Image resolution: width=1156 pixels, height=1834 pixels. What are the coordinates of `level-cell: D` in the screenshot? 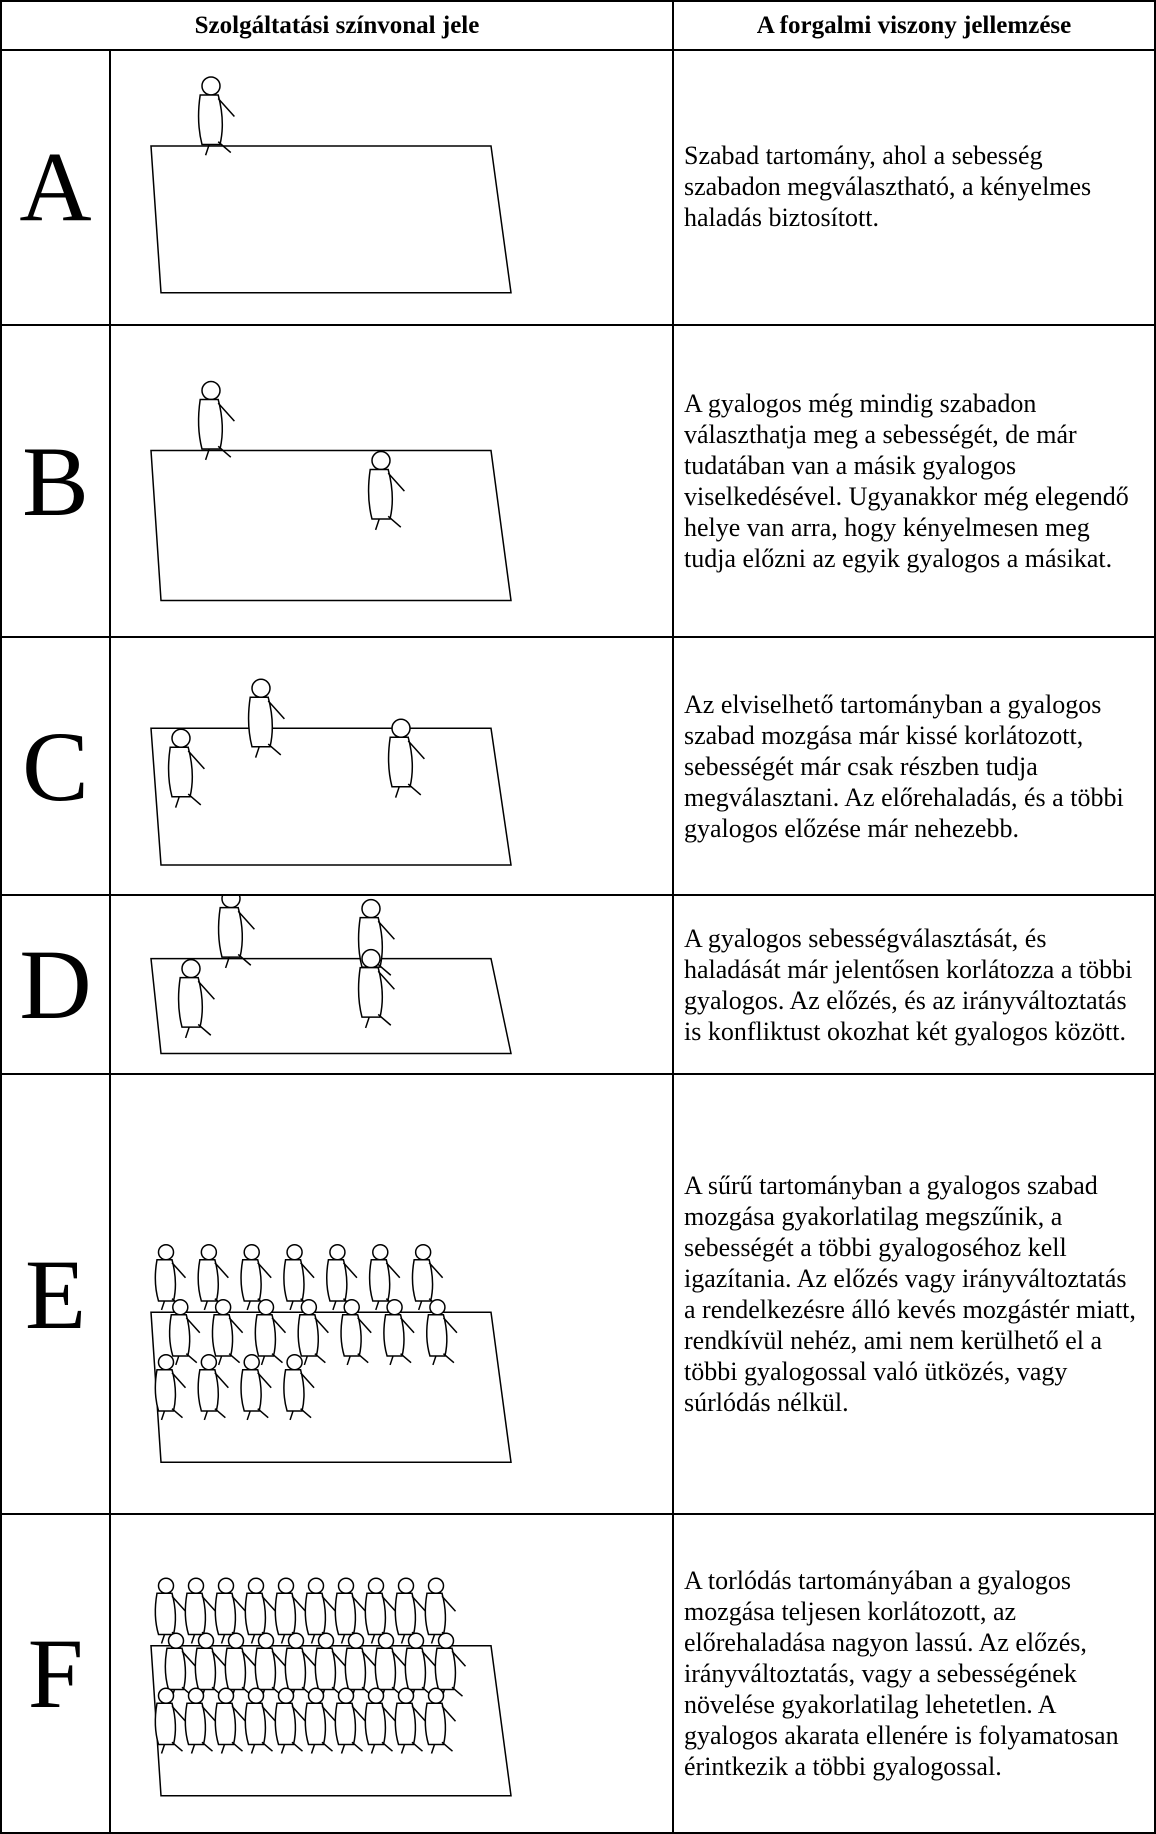 It's located at (56, 985).